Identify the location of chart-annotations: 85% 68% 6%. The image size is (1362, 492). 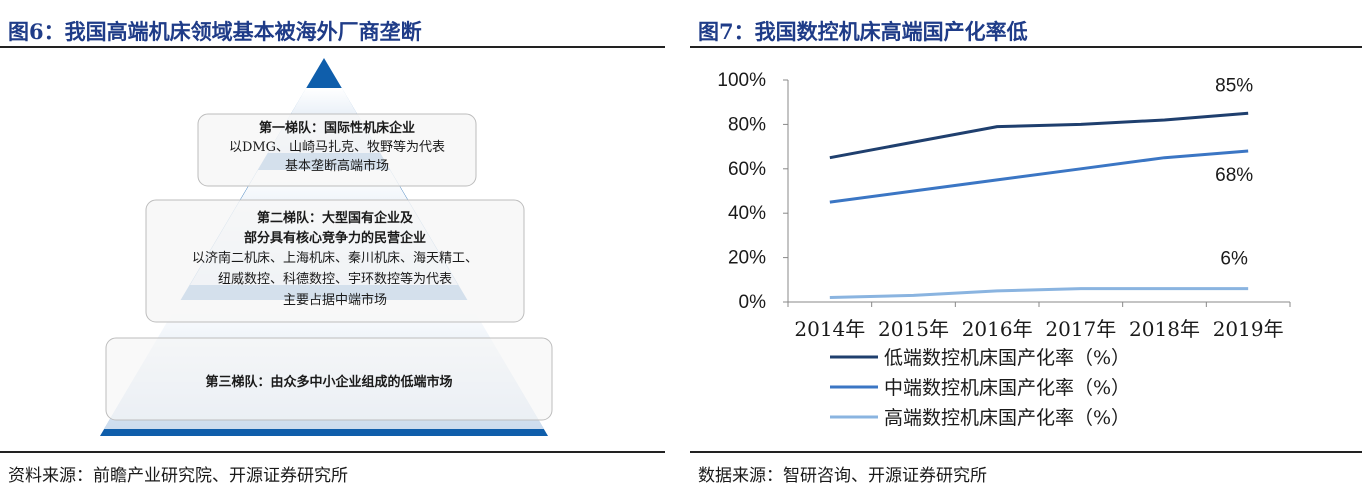
(1234, 172).